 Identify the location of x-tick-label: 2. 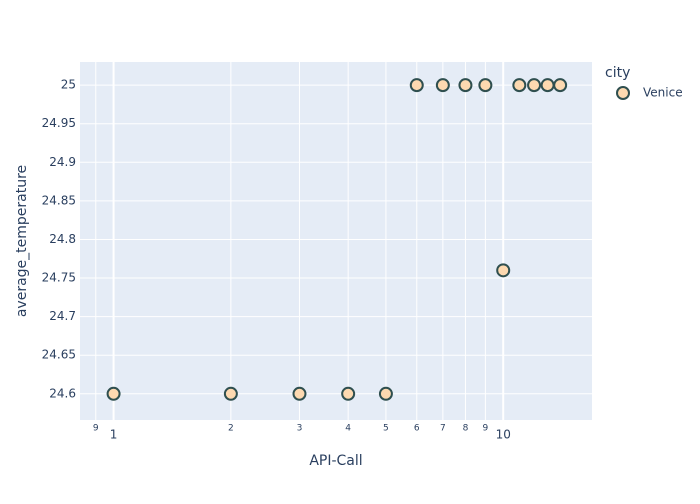
(231, 429).